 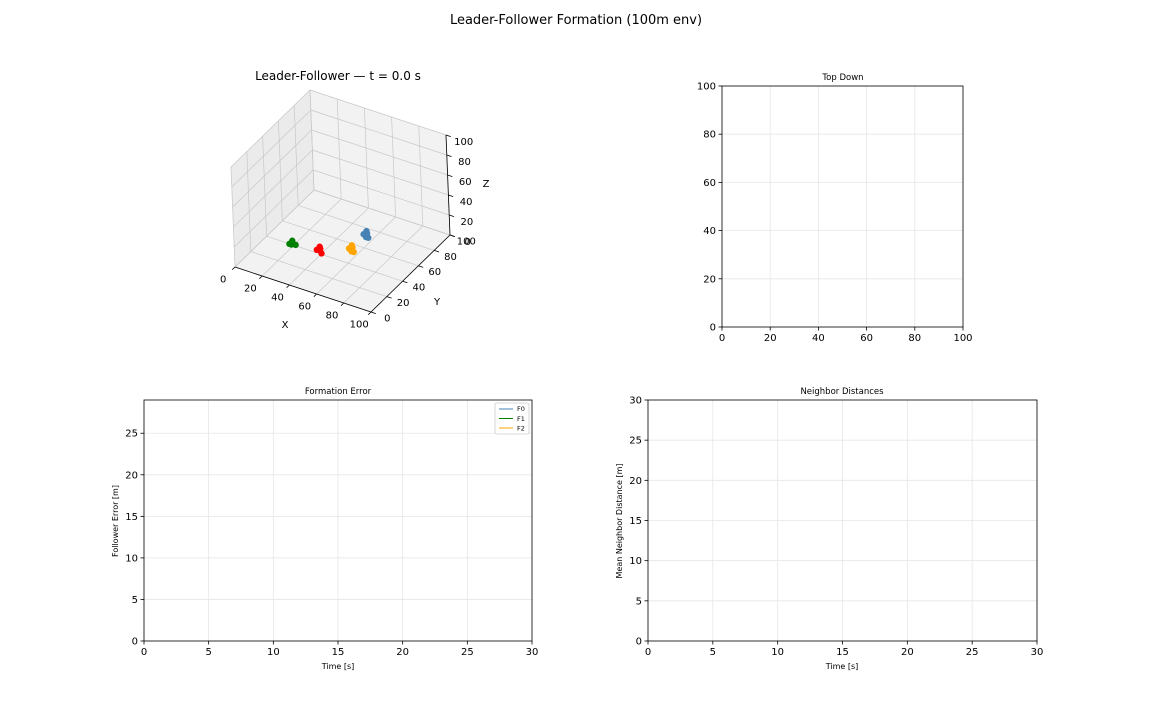 What do you see at coordinates (635, 401) in the screenshot?
I see `neighbor-distances-ytick-label: 30` at bounding box center [635, 401].